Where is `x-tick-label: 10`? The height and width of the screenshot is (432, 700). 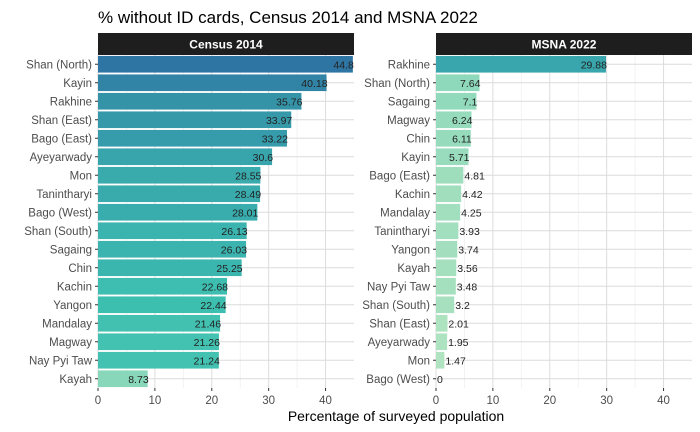 x-tick-label: 10 is located at coordinates (154, 401).